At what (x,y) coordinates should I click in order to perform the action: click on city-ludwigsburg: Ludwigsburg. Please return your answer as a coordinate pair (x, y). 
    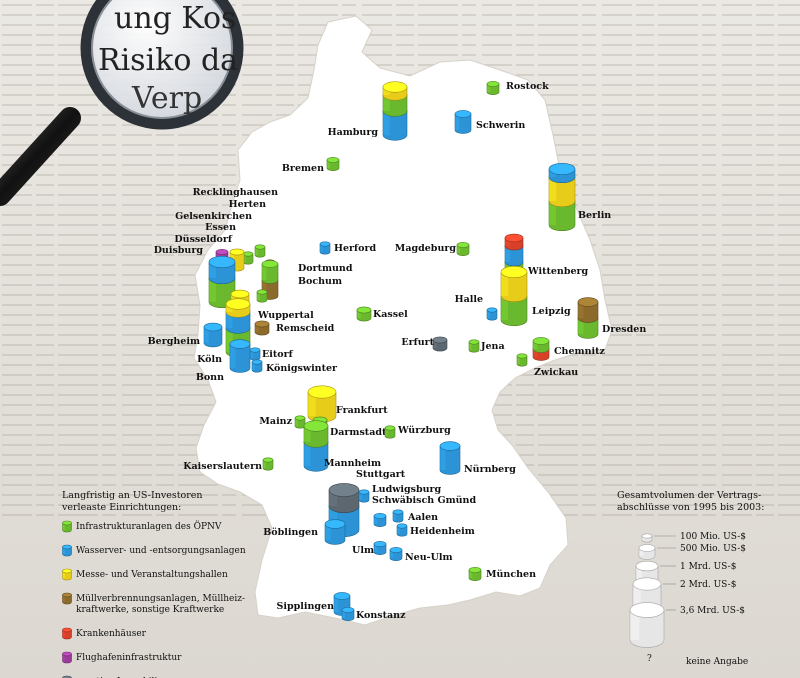
    Looking at the image, I should click on (400, 493).